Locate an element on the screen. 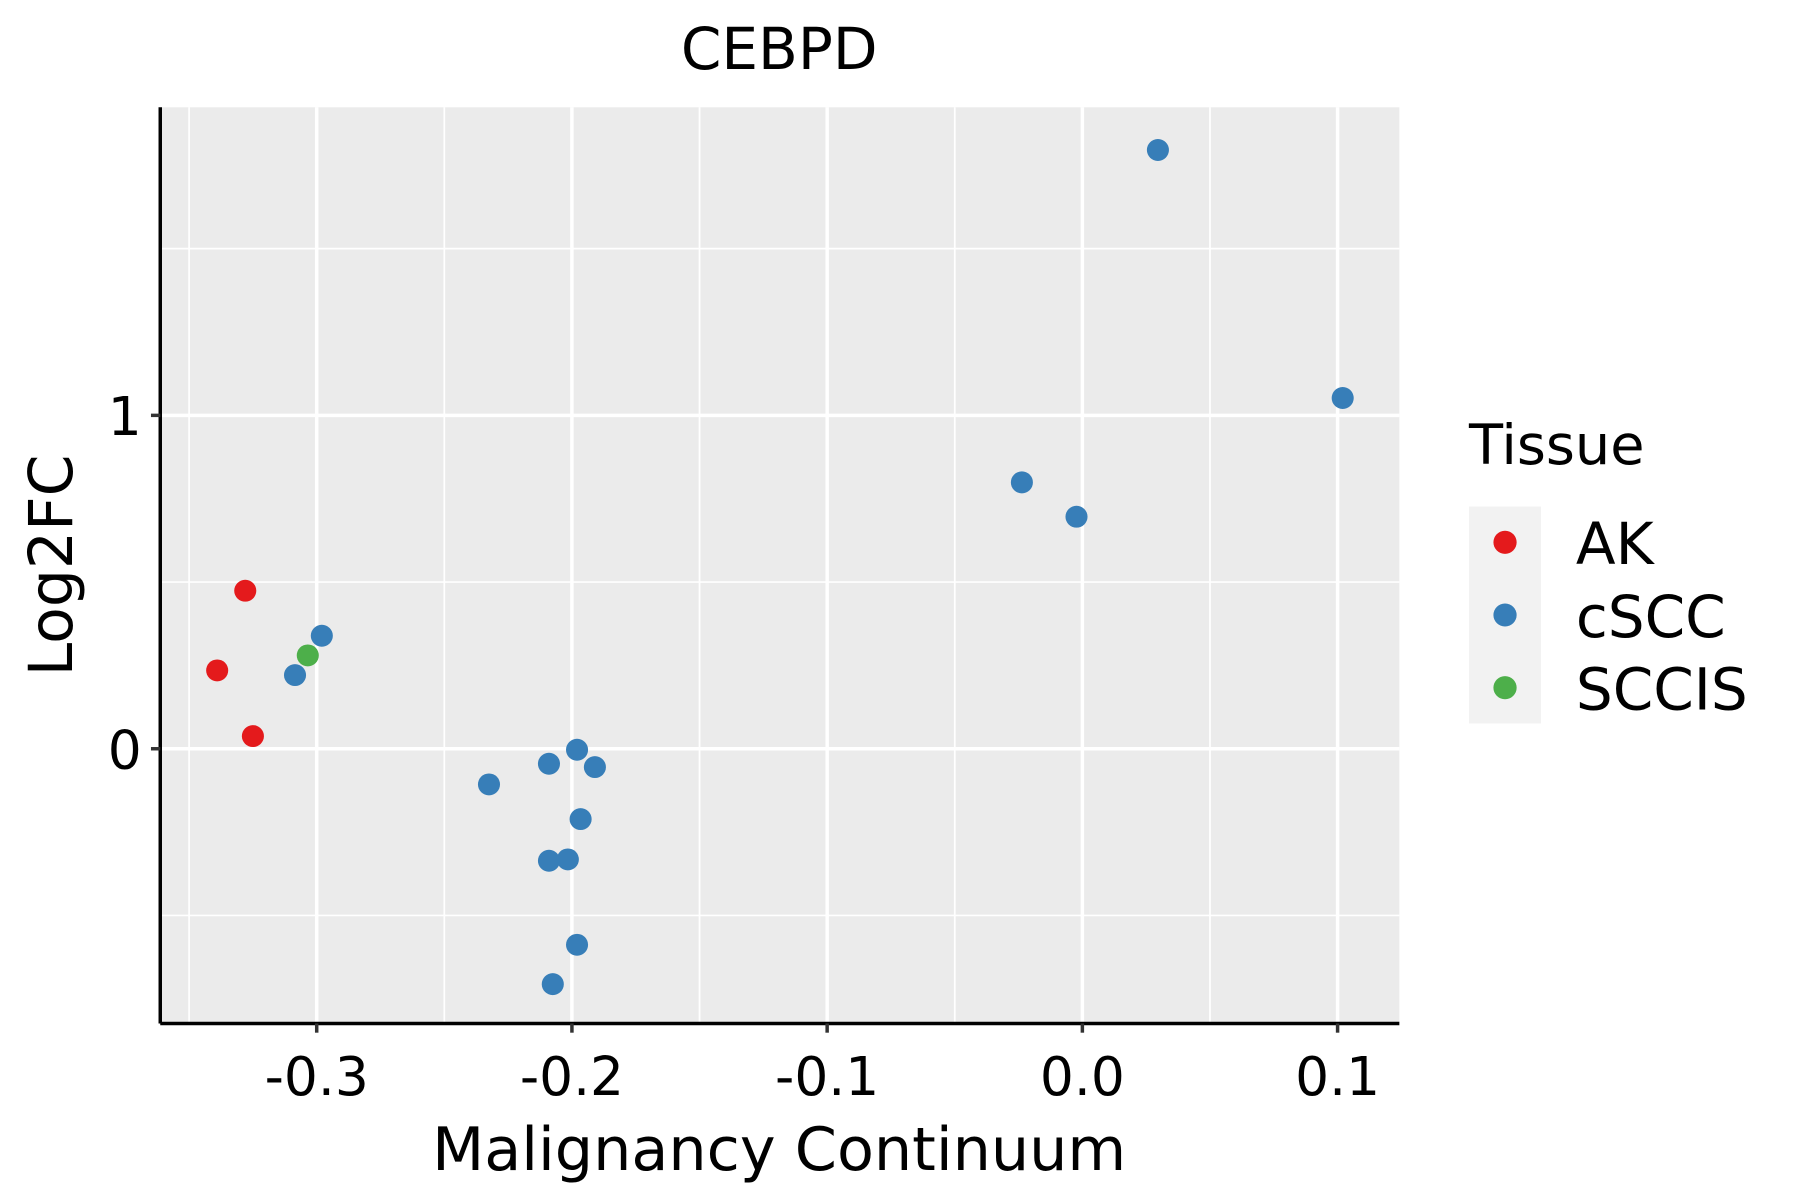 This screenshot has width=1800, height=1200. legend-label: SCCIS is located at coordinates (1662, 690).